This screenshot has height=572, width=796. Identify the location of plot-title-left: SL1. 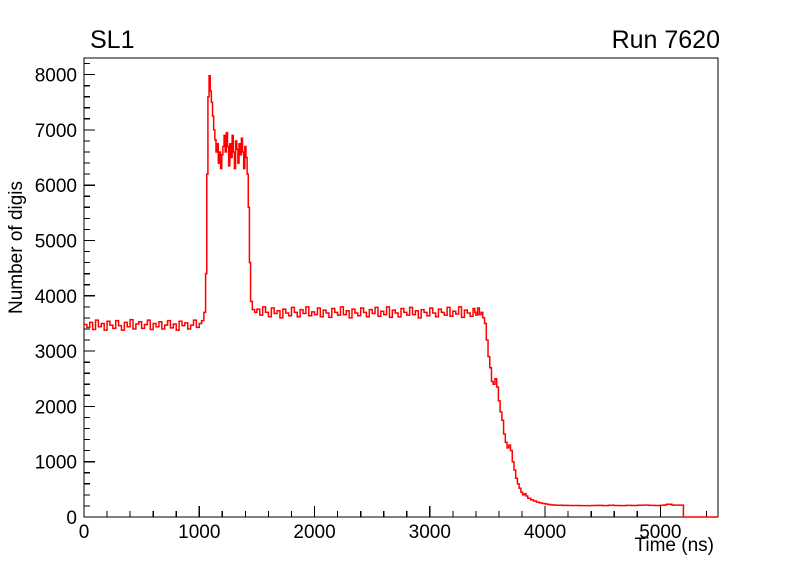
(112, 40).